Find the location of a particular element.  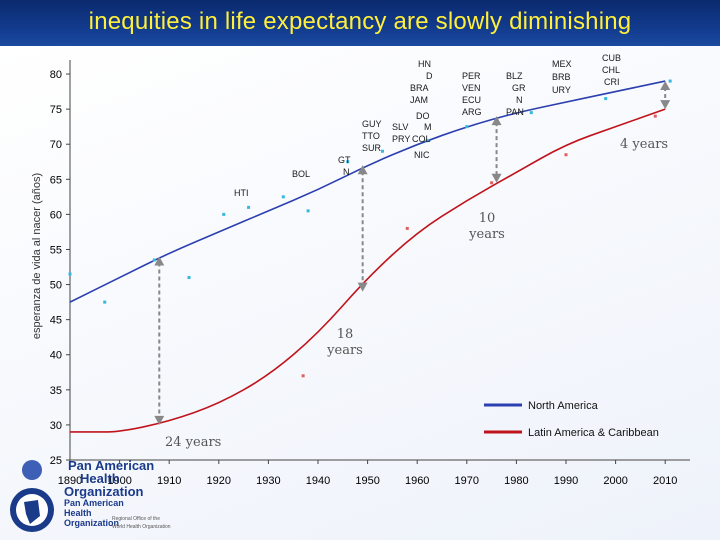

country-label-hti: HTI is located at coordinates (241, 193).